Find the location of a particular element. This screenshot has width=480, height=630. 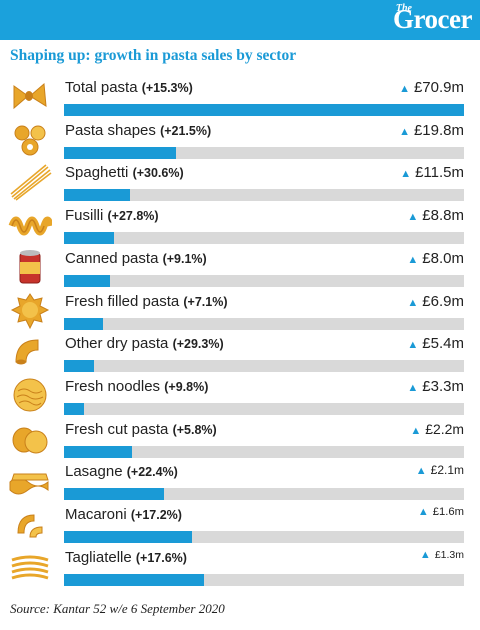

value-text: £2.1m is located at coordinates (447, 470).